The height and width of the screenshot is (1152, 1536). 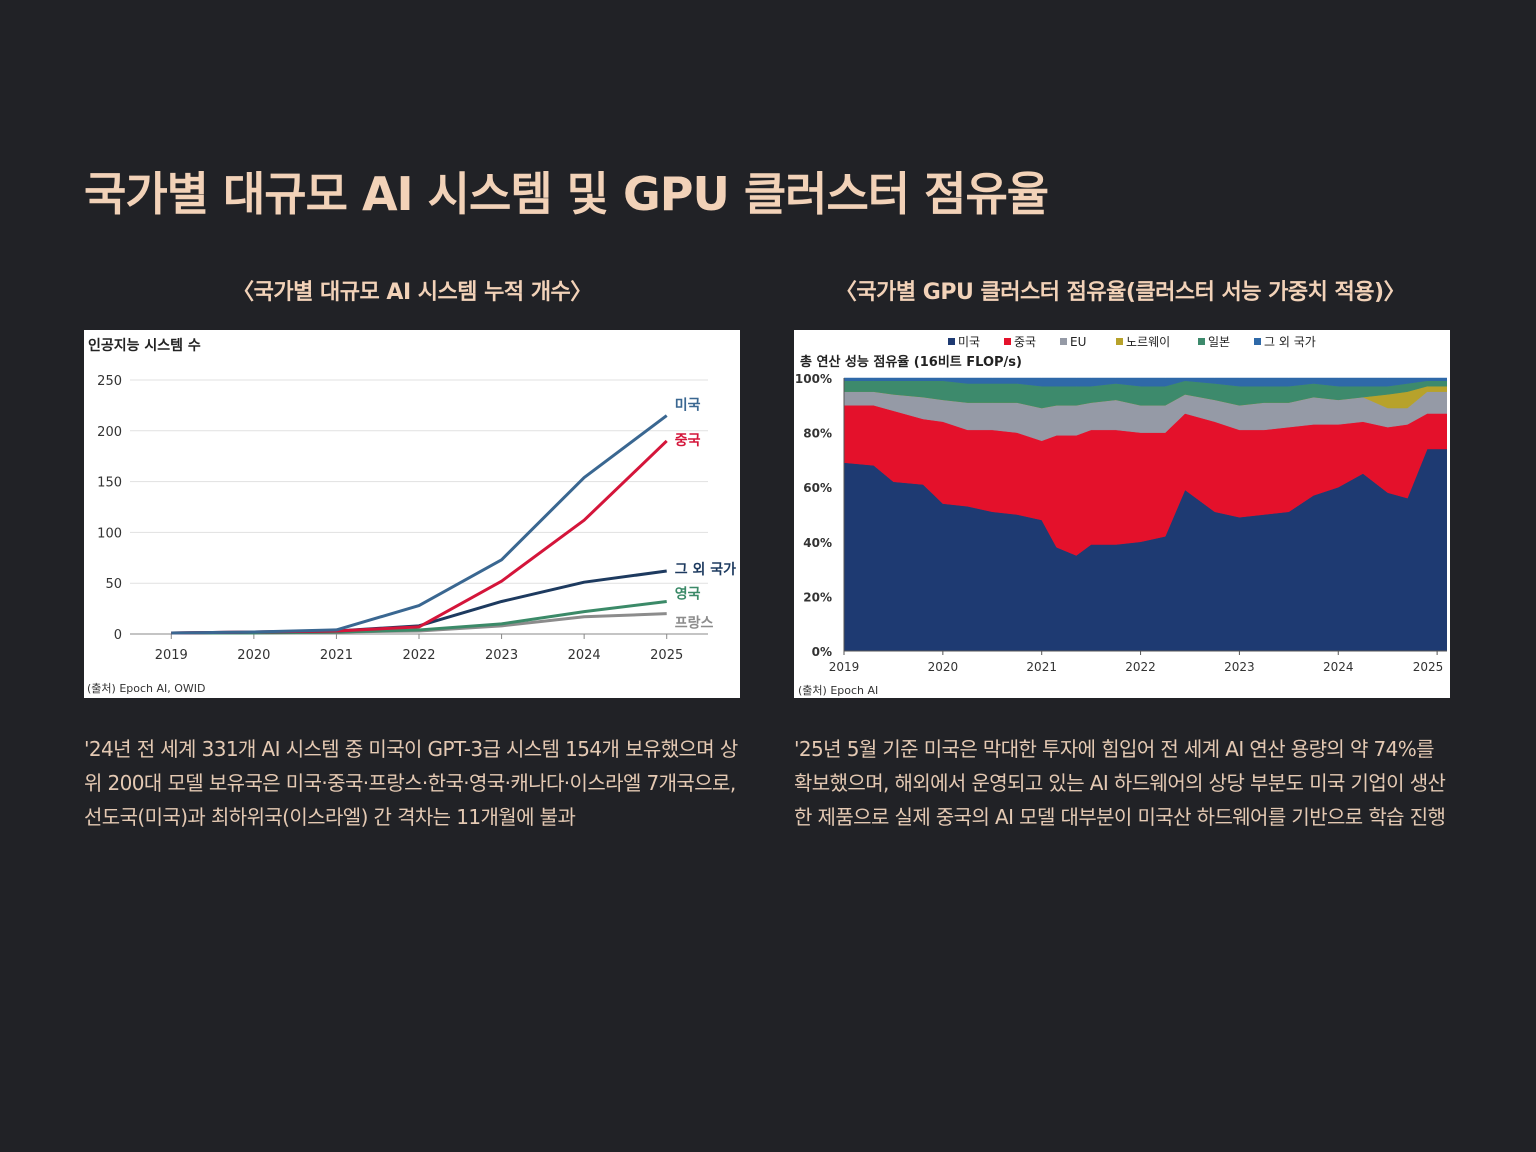 What do you see at coordinates (1025, 342) in the screenshot?
I see `legend-label: 중국` at bounding box center [1025, 342].